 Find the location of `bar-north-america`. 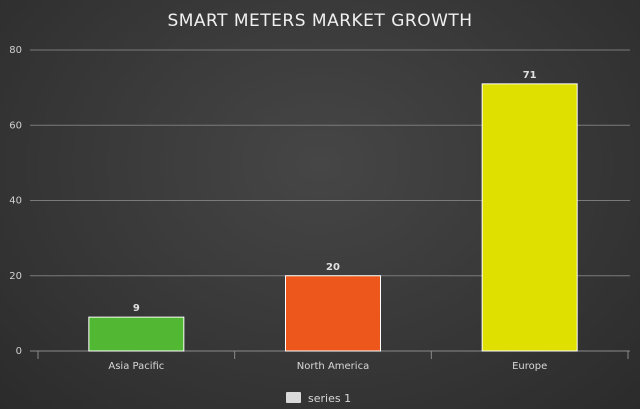

bar-north-america is located at coordinates (333, 313).